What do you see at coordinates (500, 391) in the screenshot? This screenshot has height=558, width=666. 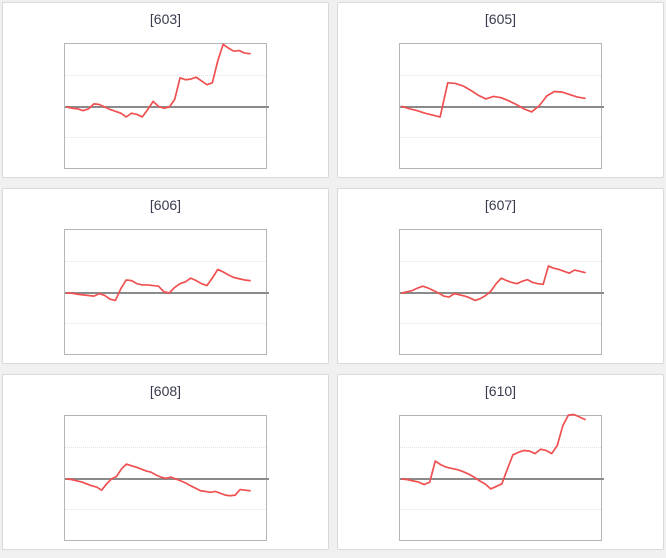 I see `chart-title: [610]` at bounding box center [500, 391].